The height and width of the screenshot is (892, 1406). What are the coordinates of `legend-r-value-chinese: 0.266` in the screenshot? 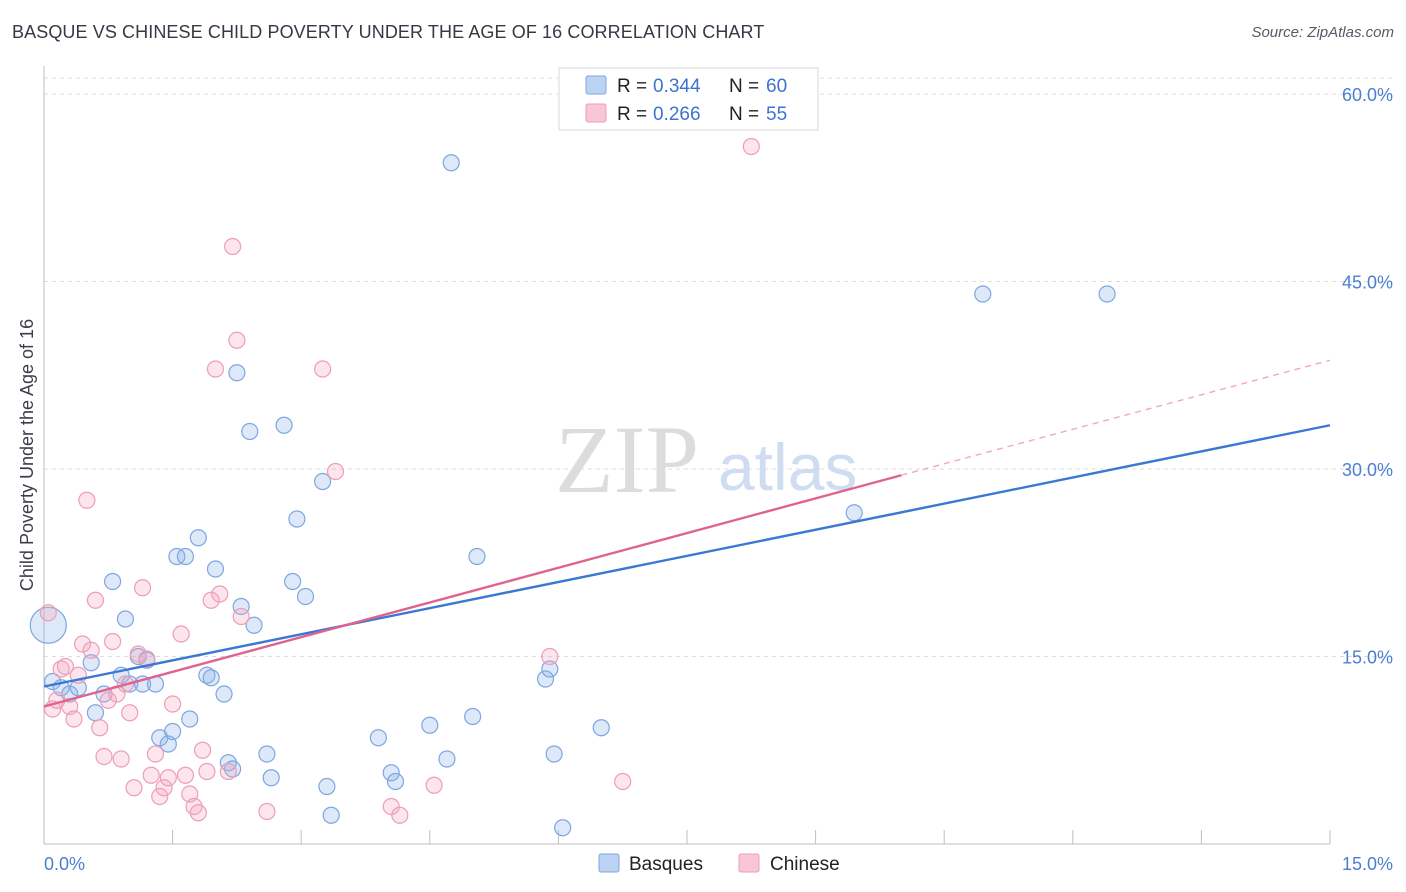 It's located at (677, 114).